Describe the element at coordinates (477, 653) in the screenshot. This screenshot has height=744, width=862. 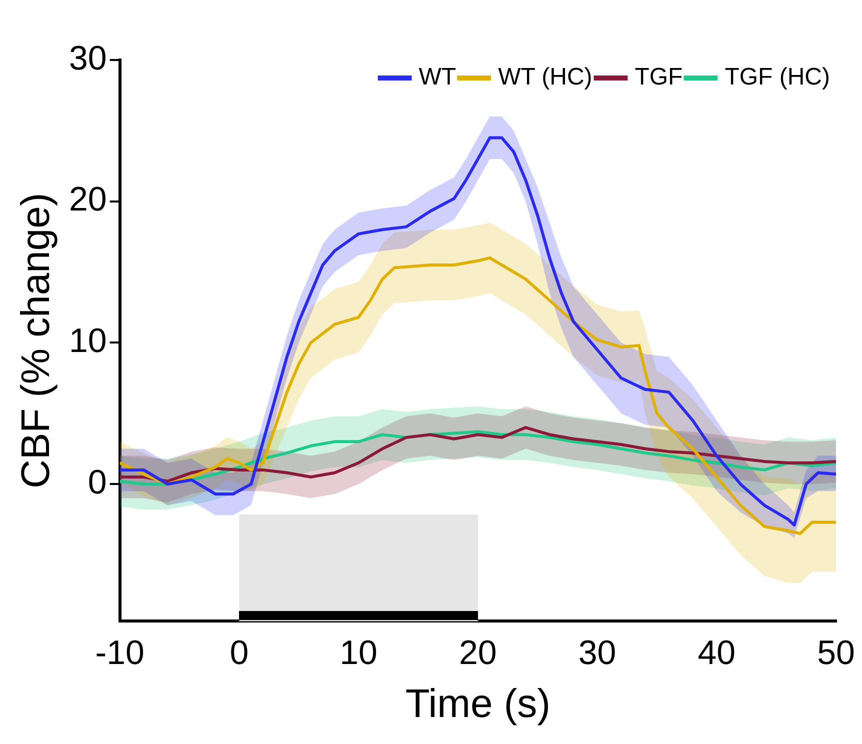
I see `x-tick-label: 20` at that location.